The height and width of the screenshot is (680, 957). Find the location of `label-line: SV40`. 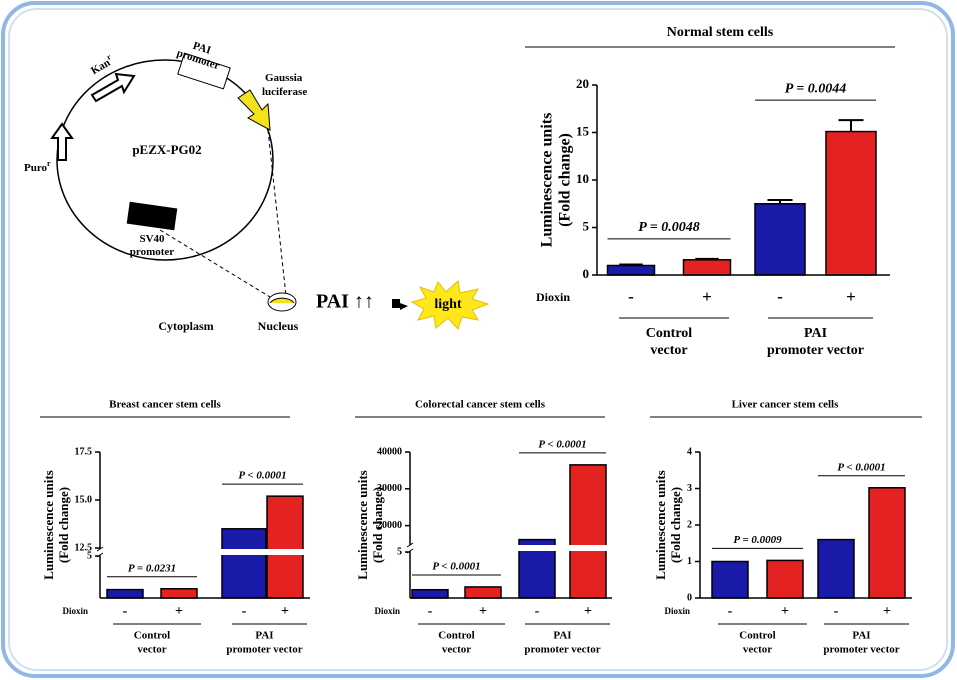

label-line: SV40 is located at coordinates (152, 239).